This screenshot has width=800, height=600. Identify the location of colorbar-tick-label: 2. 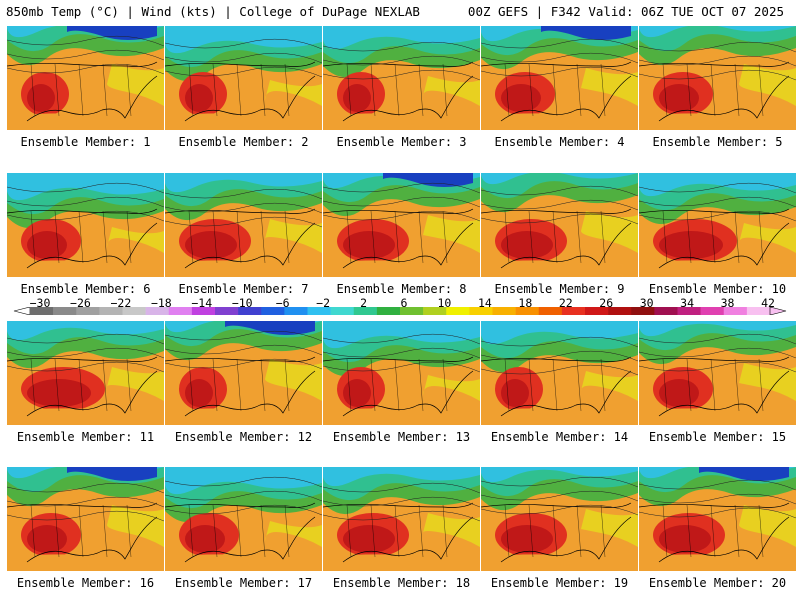
(364, 303).